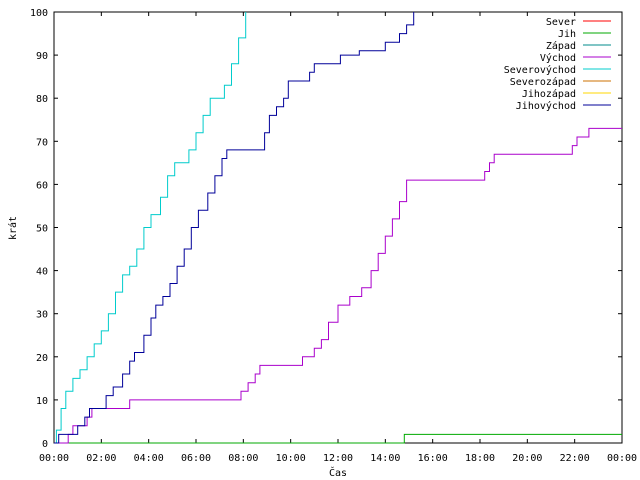 The height and width of the screenshot is (480, 640). Describe the element at coordinates (561, 22) in the screenshot. I see `legend-label: Sever` at that location.